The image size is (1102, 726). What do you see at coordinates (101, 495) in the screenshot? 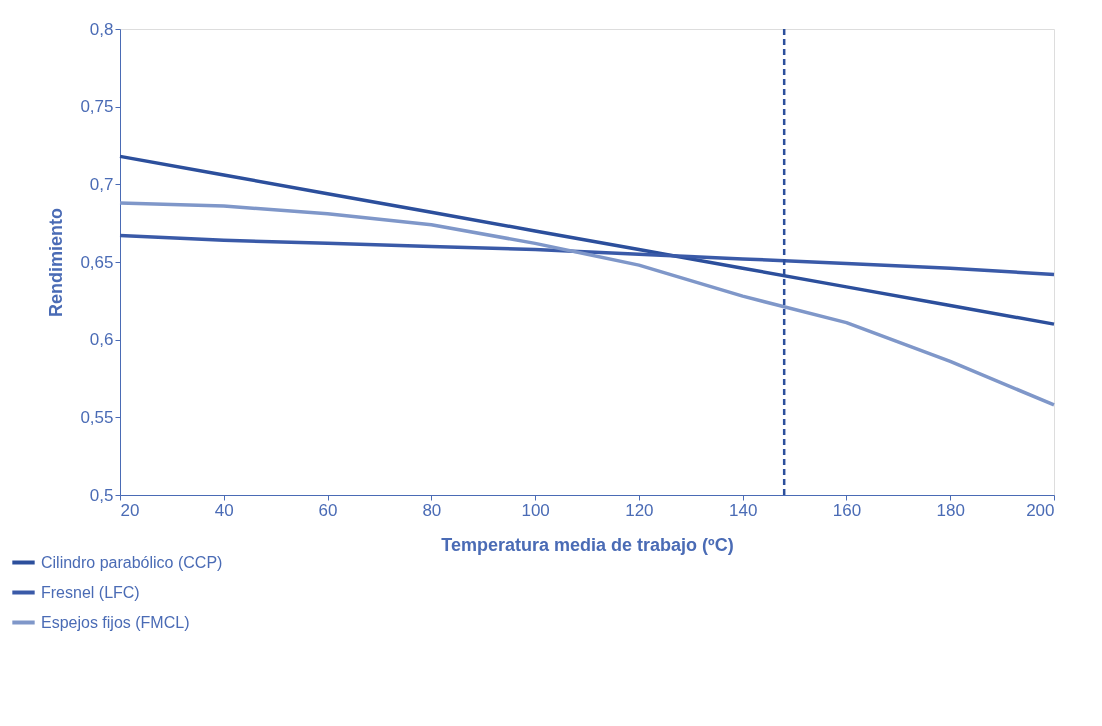
I see `y-tick-label: 0,5` at bounding box center [101, 495].